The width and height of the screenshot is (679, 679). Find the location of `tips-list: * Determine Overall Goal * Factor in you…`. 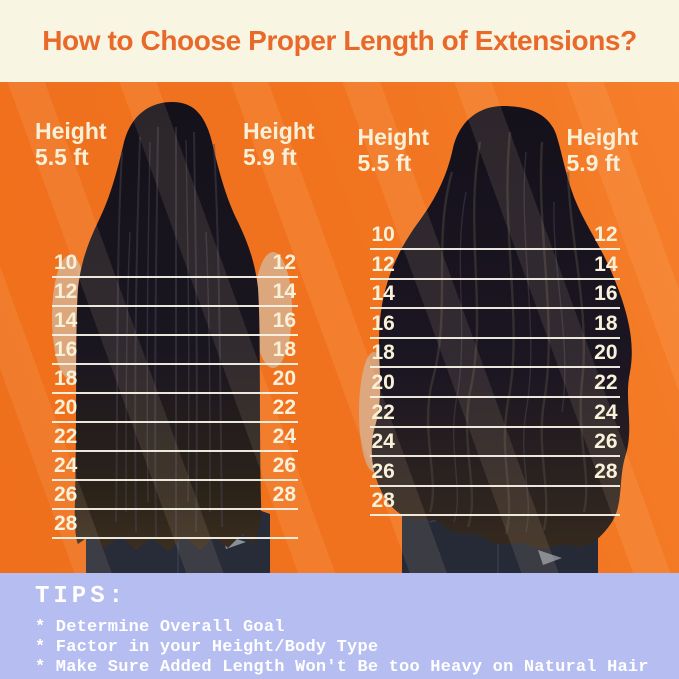

tips-list: * Determine Overall Goal * Factor in you… is located at coordinates (347, 648).